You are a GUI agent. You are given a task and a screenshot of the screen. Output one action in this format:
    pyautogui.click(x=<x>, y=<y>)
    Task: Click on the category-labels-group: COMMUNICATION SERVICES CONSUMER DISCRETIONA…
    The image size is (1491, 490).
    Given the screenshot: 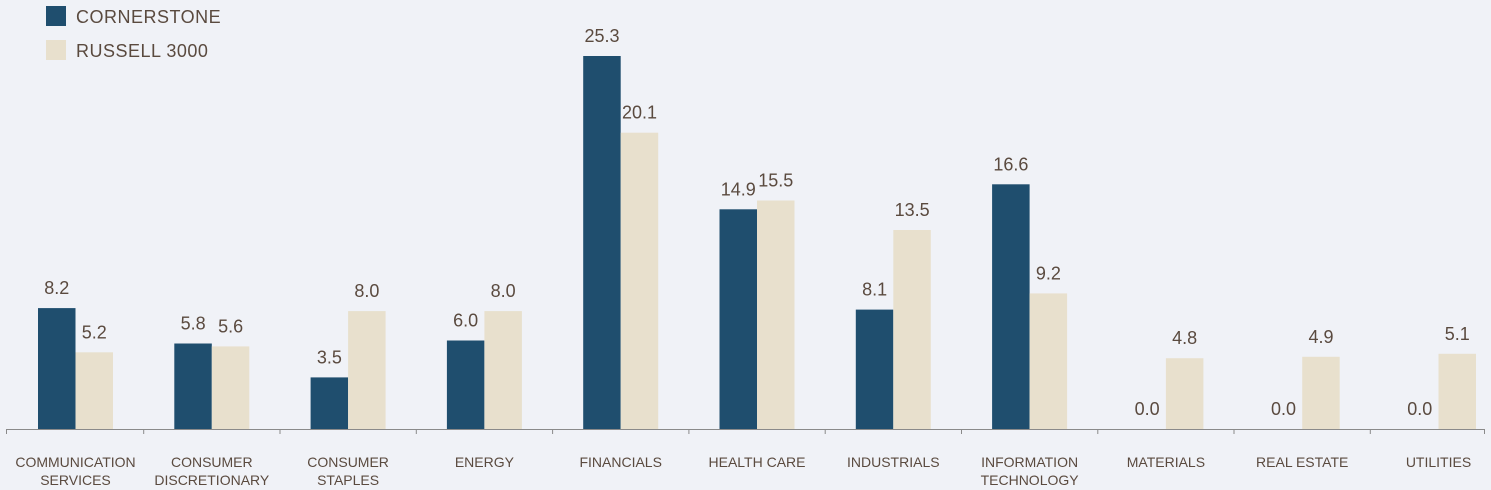 What is the action you would take?
    pyautogui.click(x=743, y=471)
    